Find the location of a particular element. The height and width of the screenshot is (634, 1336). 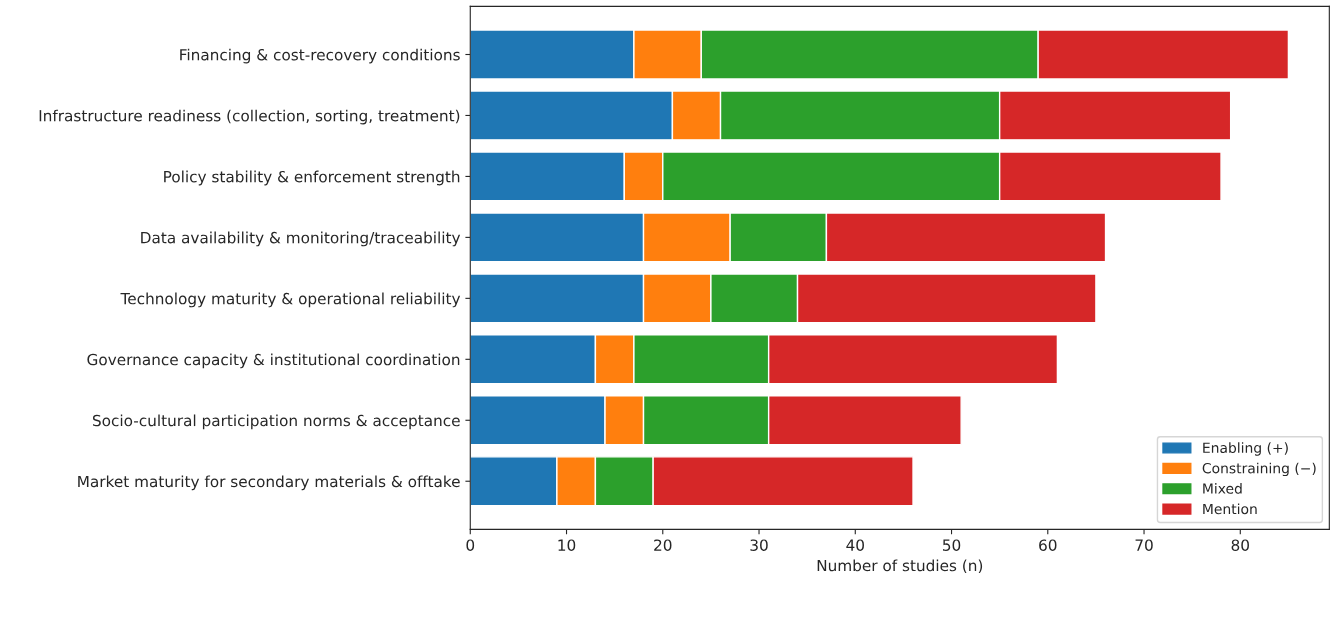

y-tick-label: Socio-cultural participation norms & acceptance is located at coordinates (276, 422).